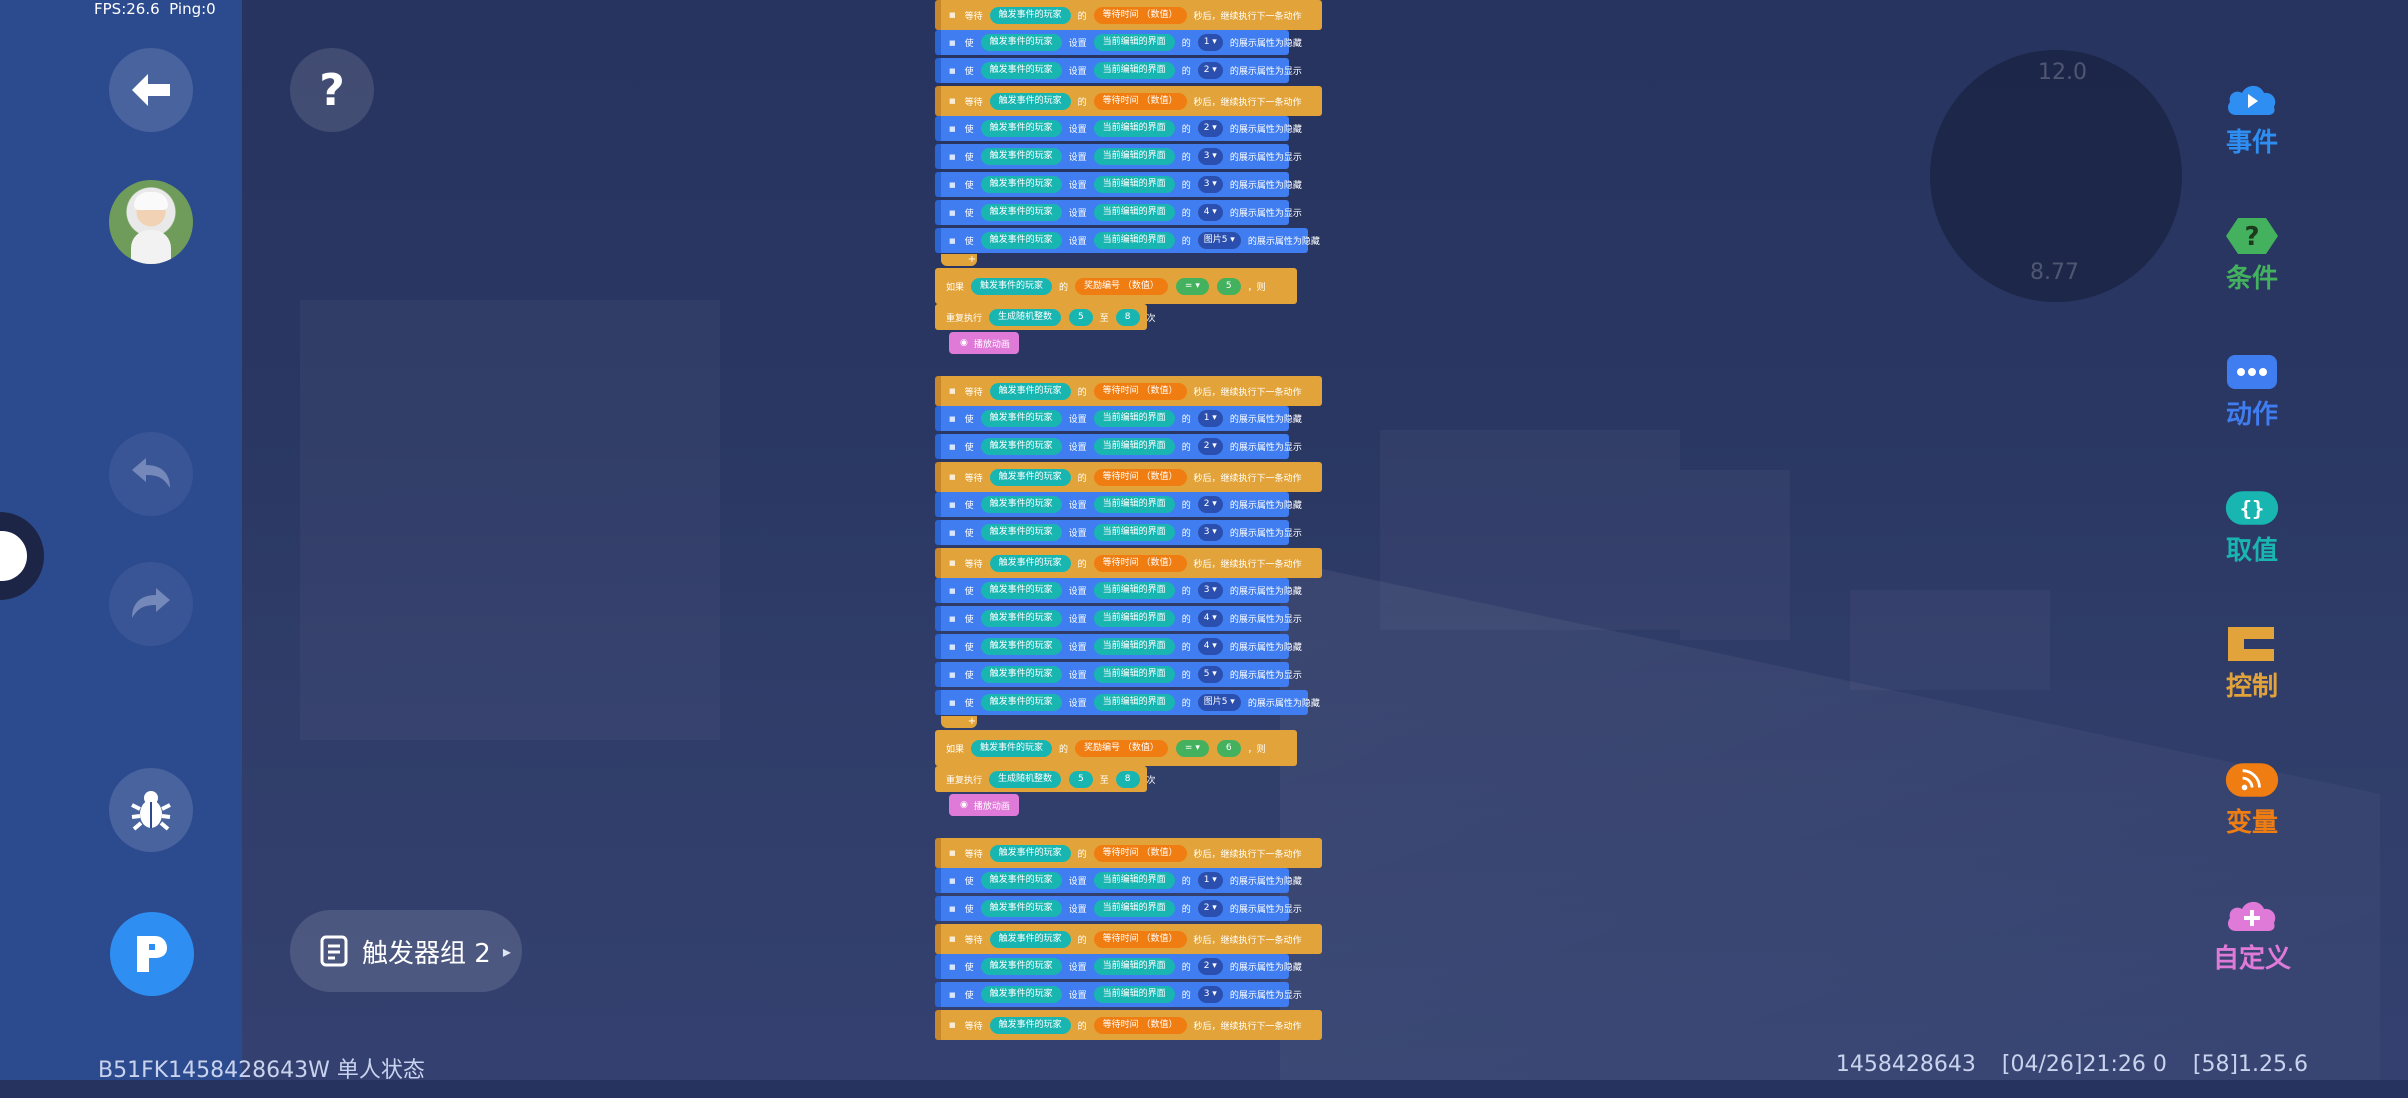 This screenshot has width=2408, height=1098. Describe the element at coordinates (332, 90) in the screenshot. I see `help-button: ?` at that location.